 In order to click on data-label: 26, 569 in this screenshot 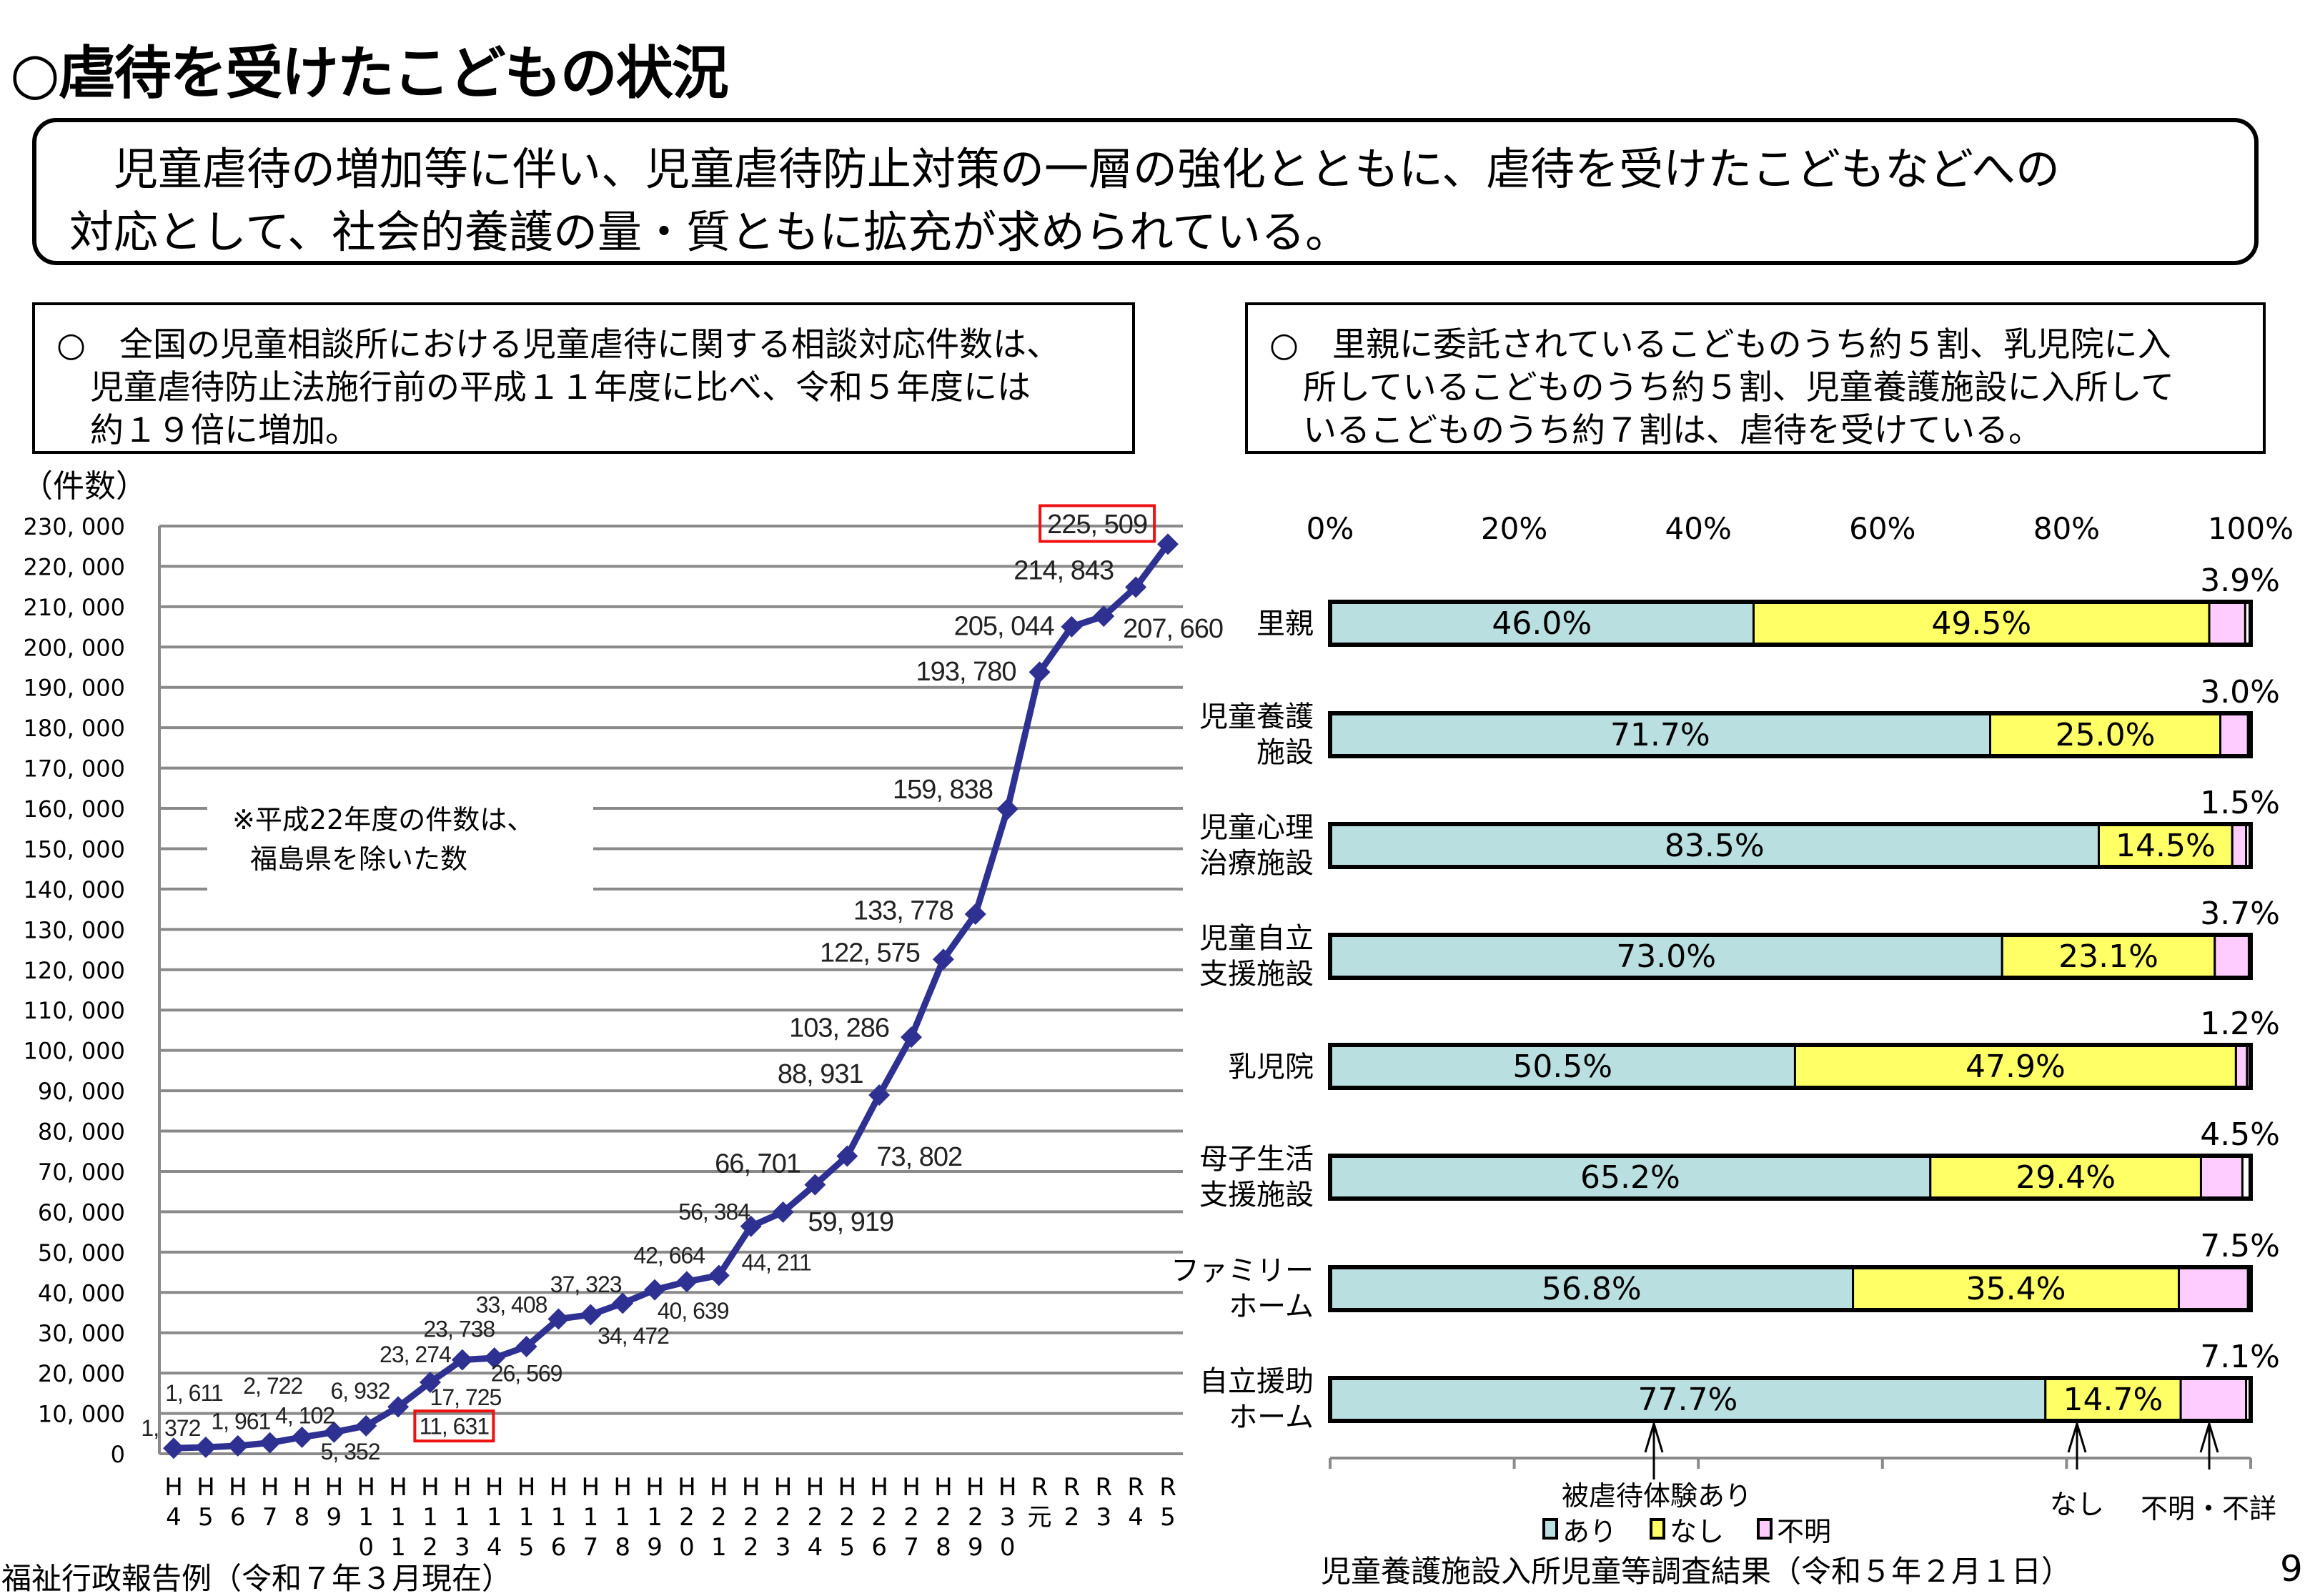, I will do `click(526, 1374)`.